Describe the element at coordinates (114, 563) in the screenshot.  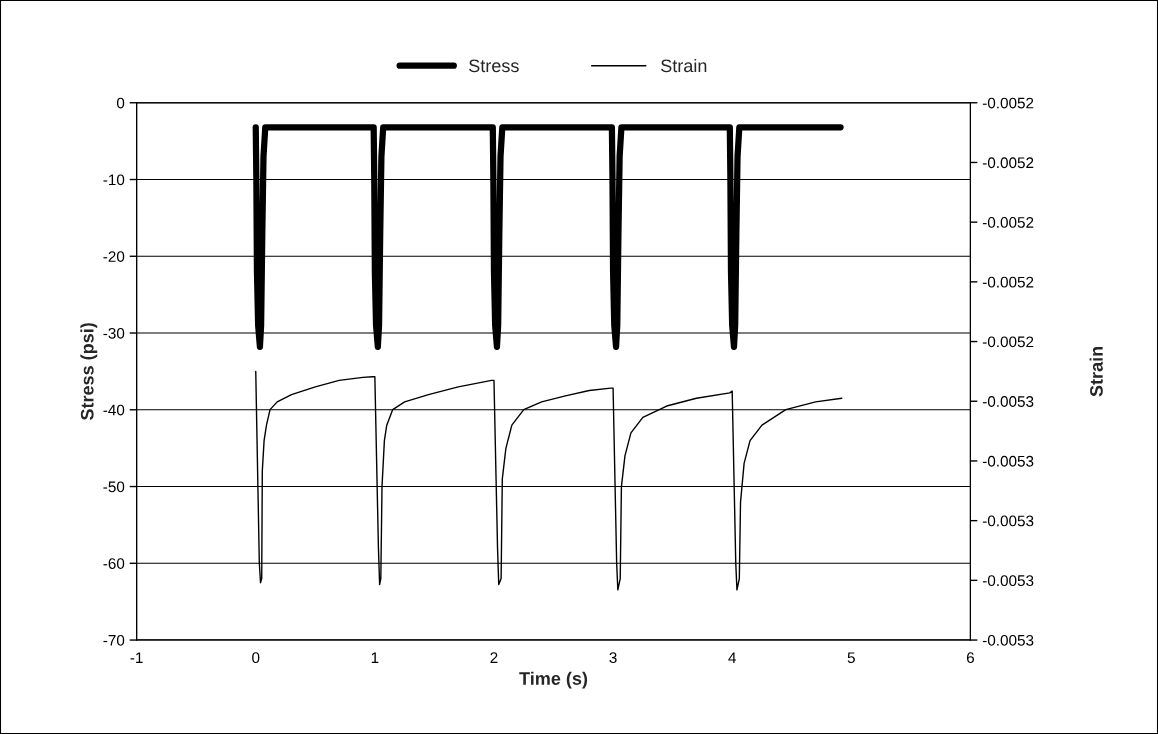
I see `y-tick-label: -60` at that location.